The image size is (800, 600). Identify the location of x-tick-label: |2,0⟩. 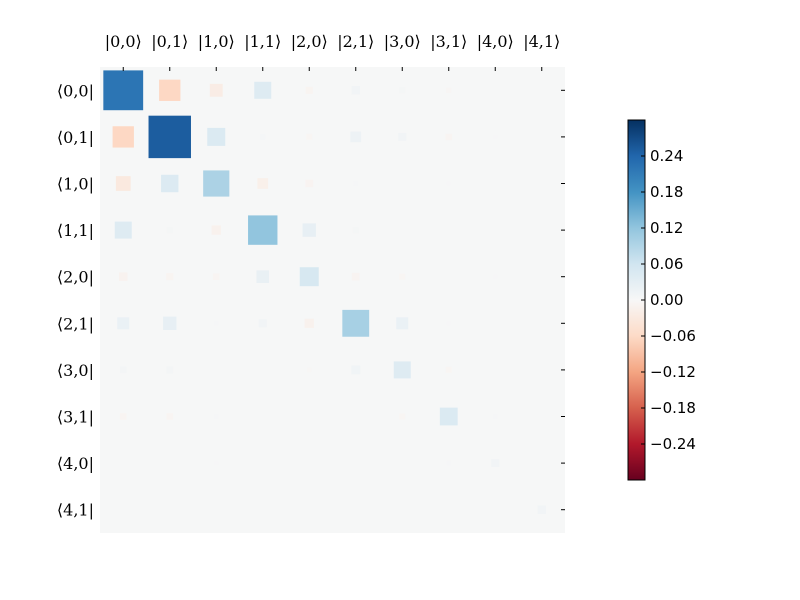
(309, 41).